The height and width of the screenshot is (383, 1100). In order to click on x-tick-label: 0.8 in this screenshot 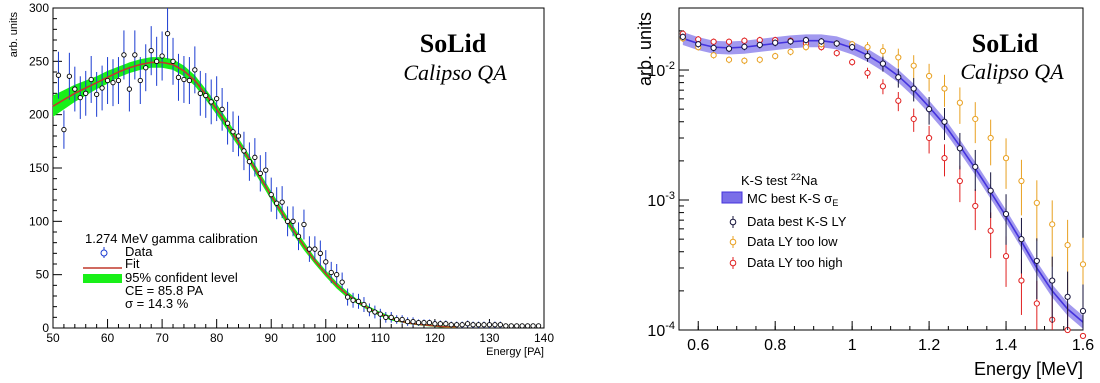, I will do `click(775, 345)`.